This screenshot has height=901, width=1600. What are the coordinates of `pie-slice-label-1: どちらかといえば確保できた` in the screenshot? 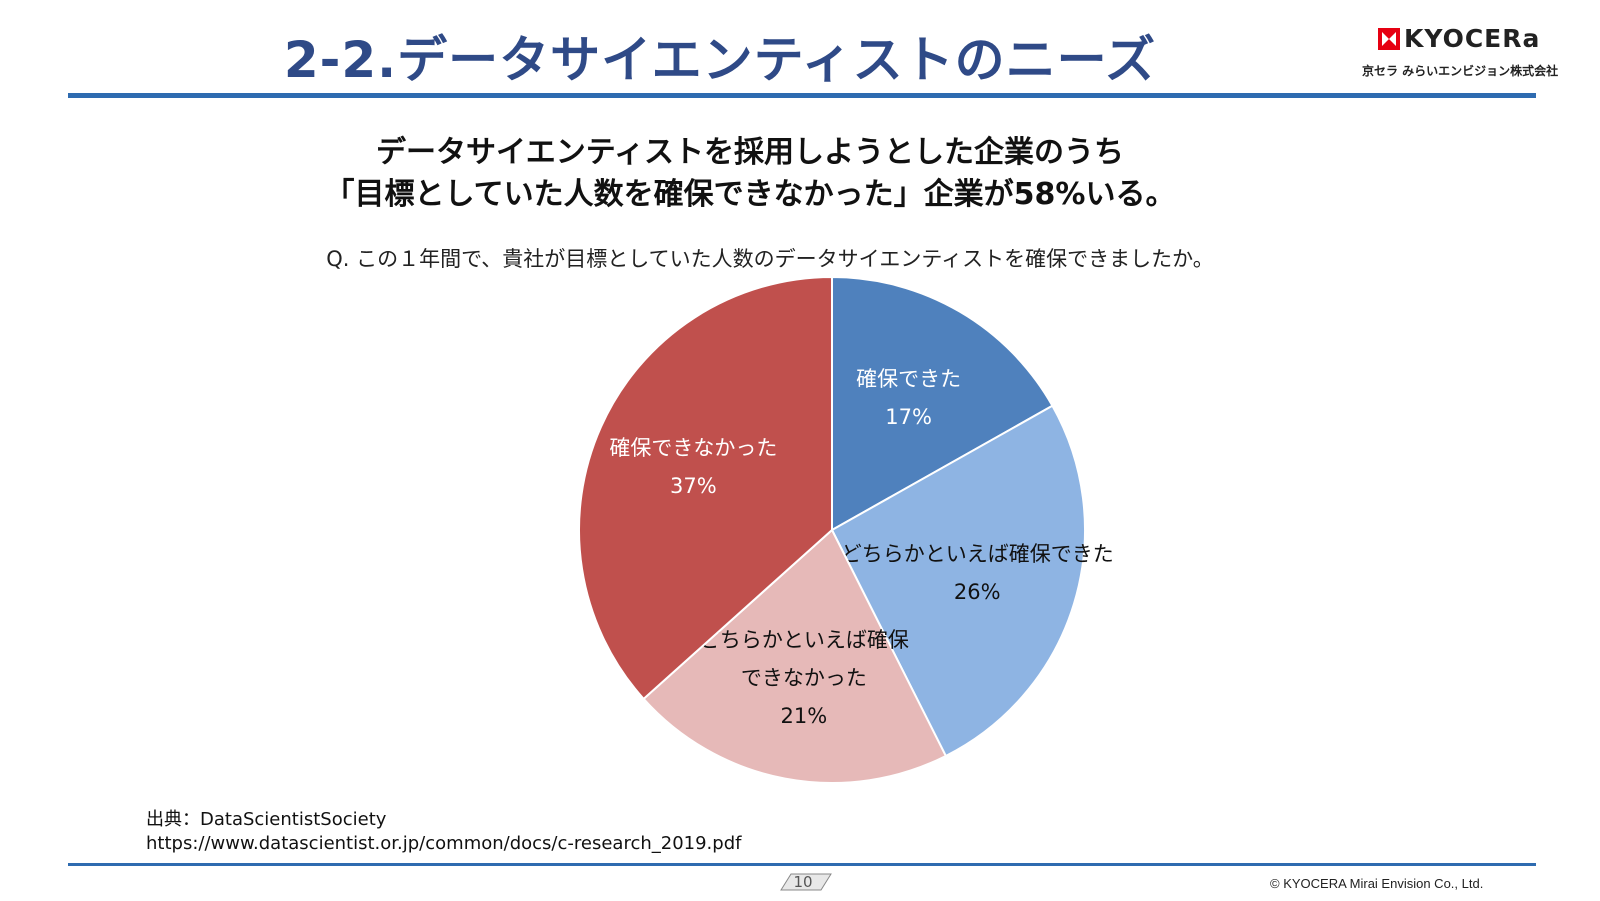 It's located at (977, 554).